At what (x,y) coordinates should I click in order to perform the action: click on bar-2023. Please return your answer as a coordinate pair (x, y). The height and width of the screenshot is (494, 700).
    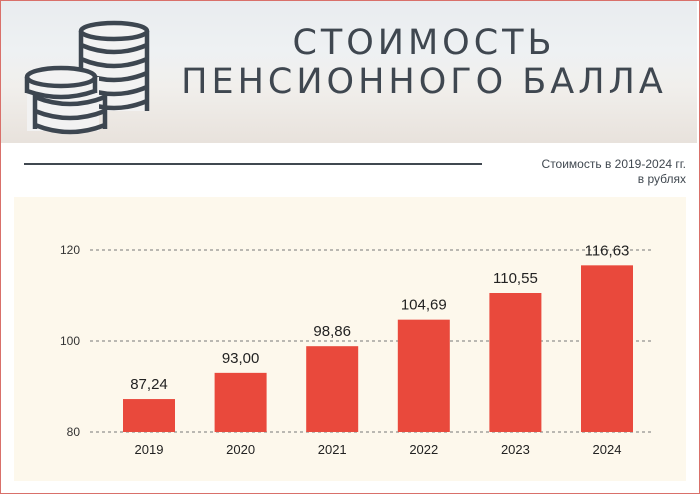
    Looking at the image, I should click on (515, 362).